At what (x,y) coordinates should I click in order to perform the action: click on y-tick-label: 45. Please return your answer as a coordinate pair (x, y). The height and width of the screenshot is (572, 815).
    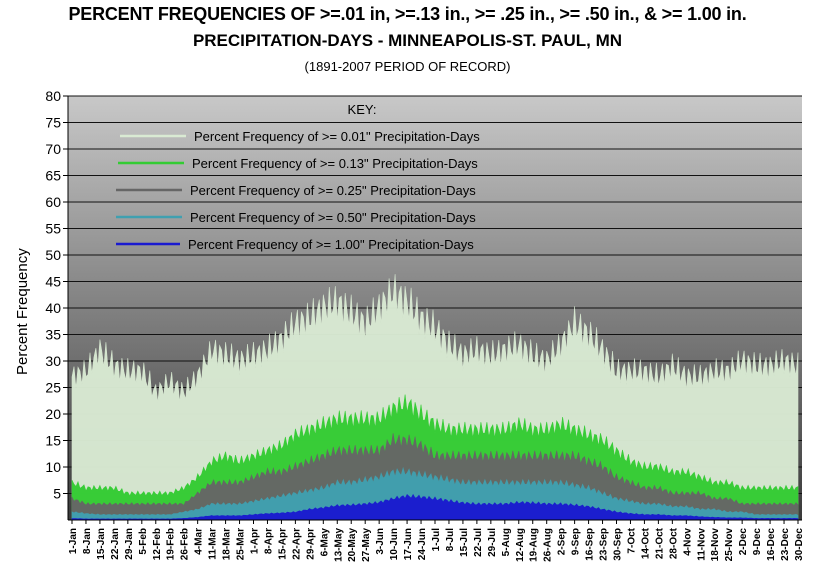
    Looking at the image, I should click on (53, 282).